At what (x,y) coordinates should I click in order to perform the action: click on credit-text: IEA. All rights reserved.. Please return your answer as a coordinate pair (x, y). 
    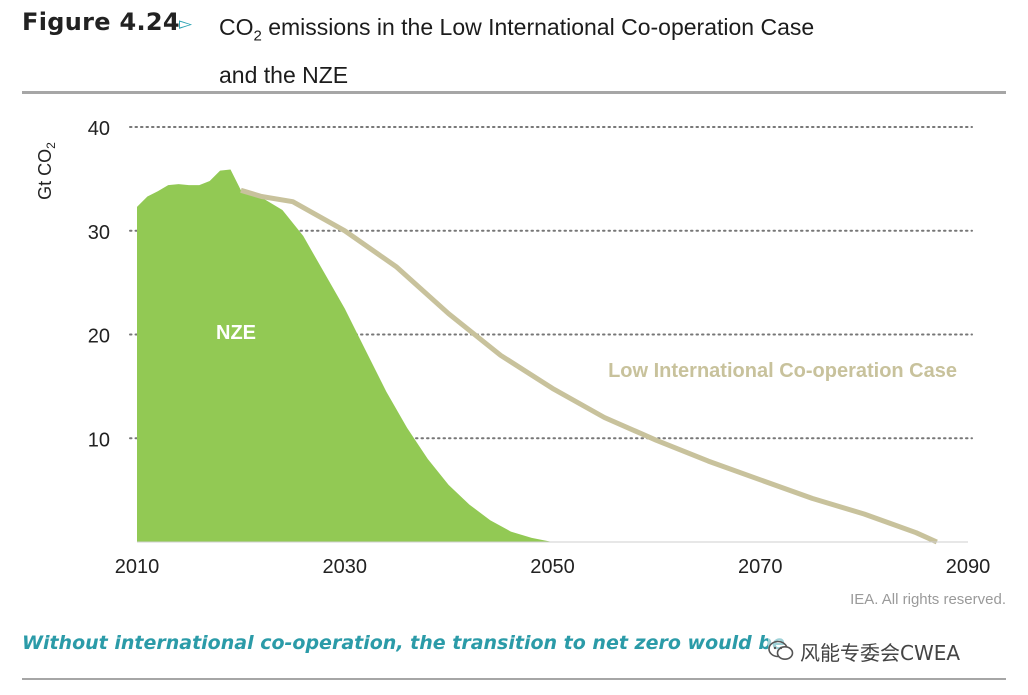
    Looking at the image, I should click on (928, 599).